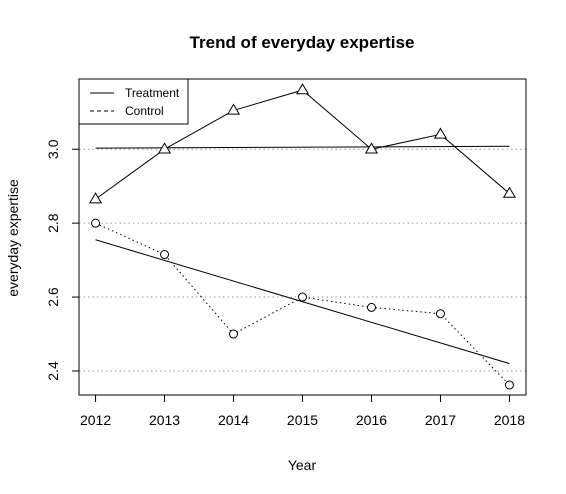  I want to click on legend-label-control: Control, so click(144, 111).